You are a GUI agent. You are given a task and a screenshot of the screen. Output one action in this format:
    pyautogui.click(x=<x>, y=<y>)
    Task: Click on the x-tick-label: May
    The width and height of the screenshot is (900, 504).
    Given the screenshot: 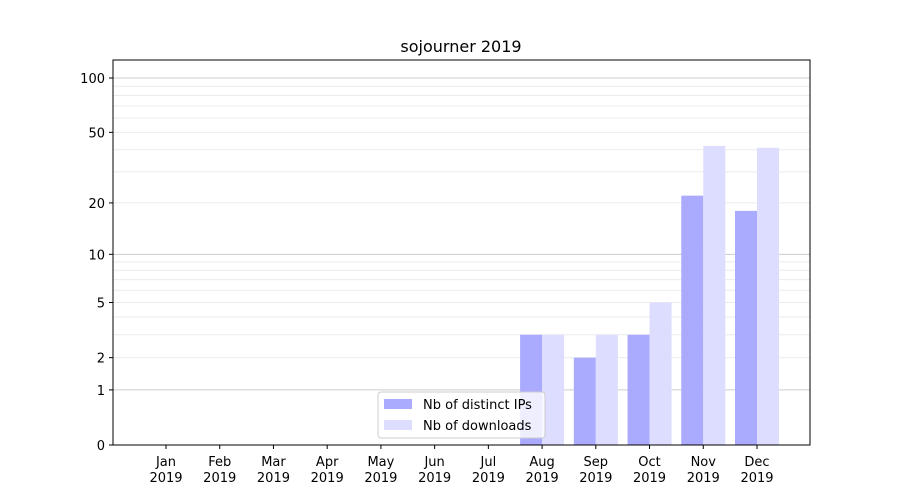 What is the action you would take?
    pyautogui.click(x=380, y=462)
    